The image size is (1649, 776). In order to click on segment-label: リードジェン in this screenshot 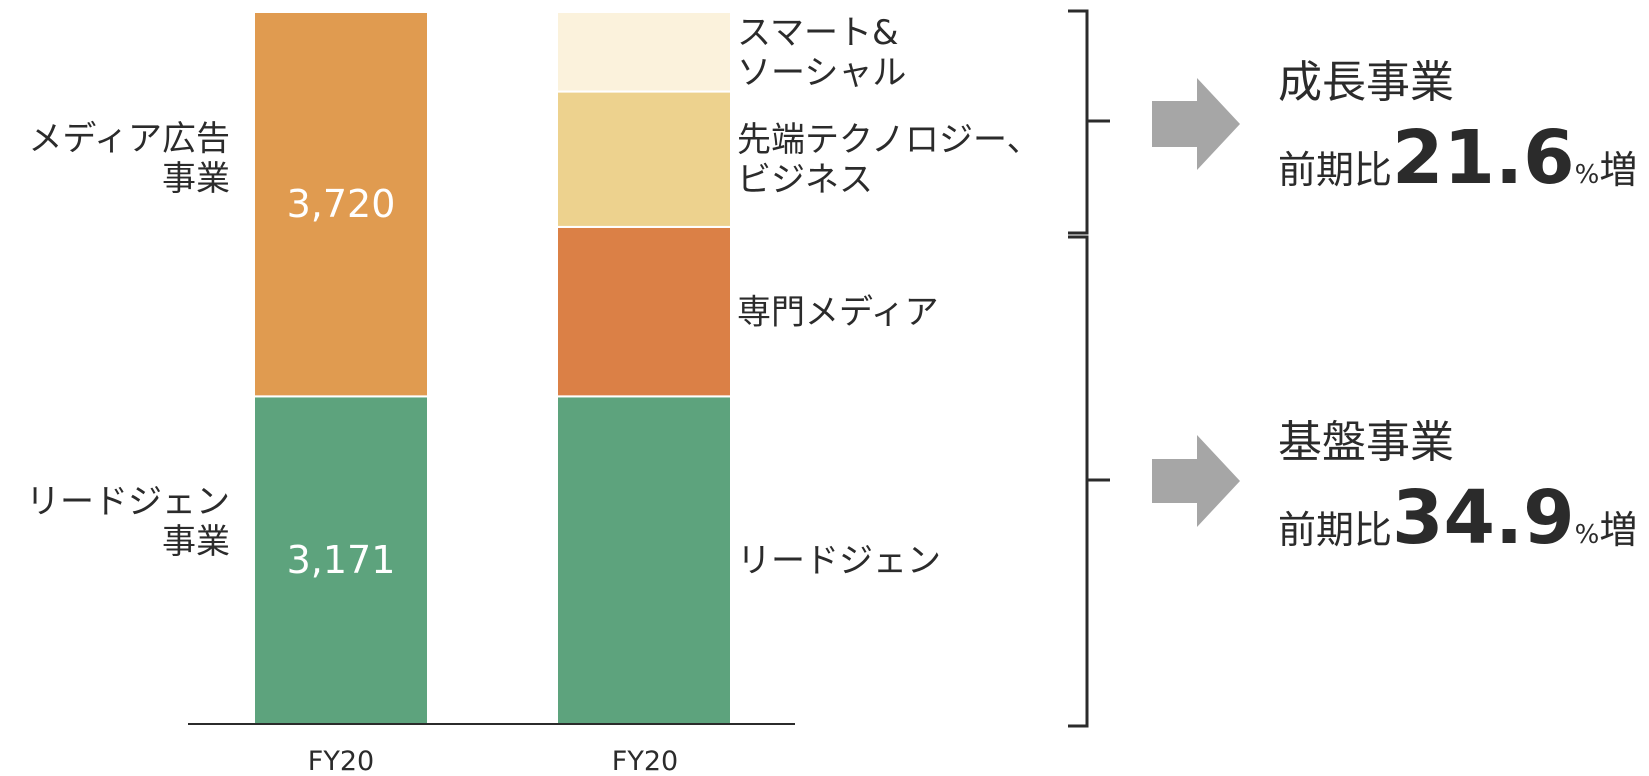, I will do `click(839, 561)`.